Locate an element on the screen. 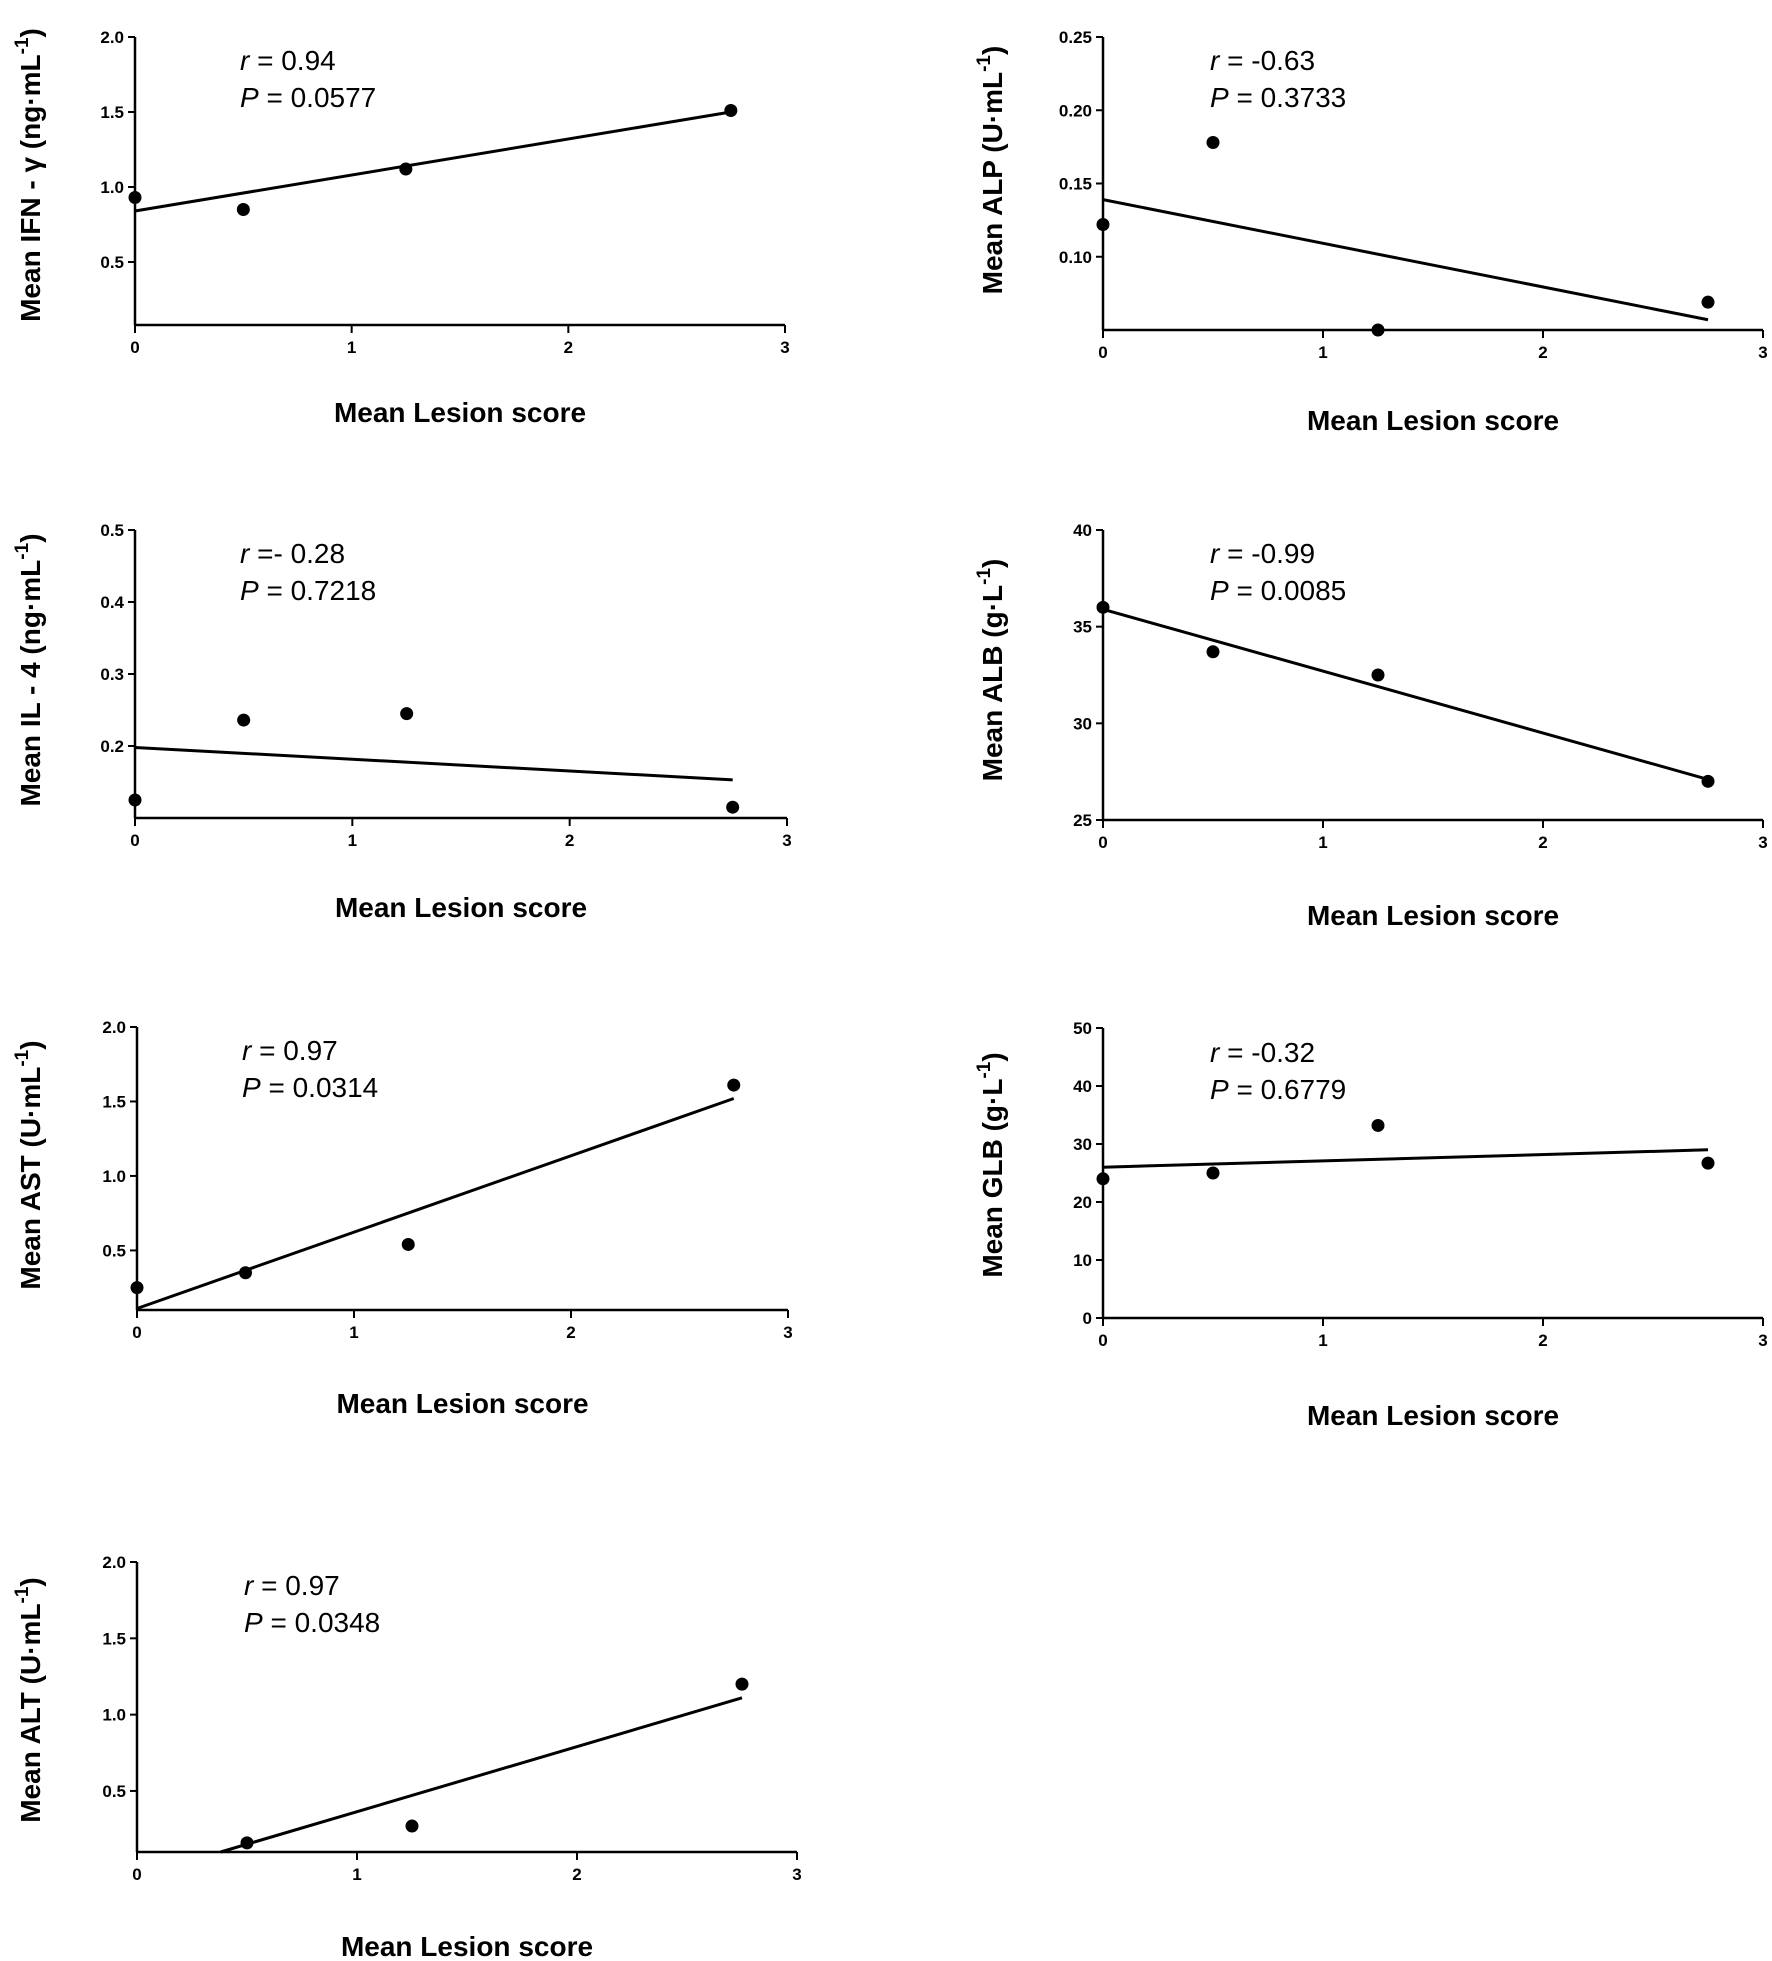  y-axis-title-main: Mean AST (U·mL is located at coordinates (30, 1178).